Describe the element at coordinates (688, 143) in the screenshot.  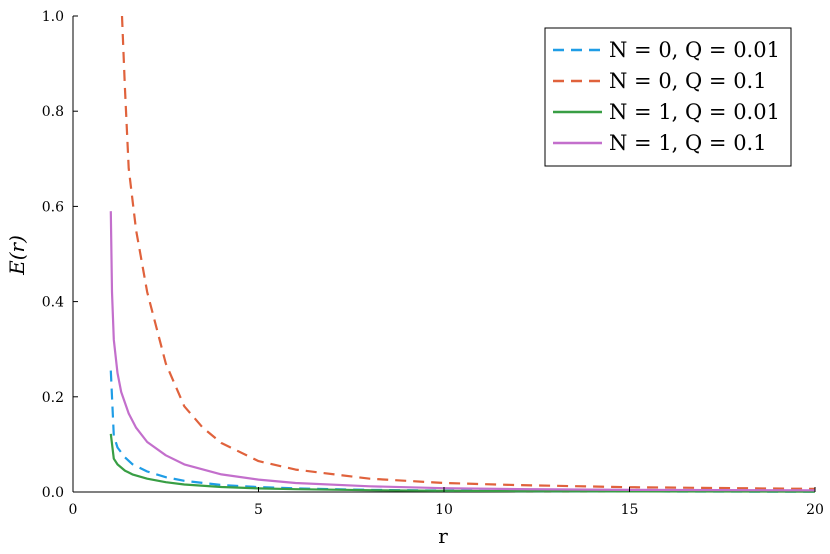
I see `legend-label-4: N = 1, Q = 0.1` at that location.